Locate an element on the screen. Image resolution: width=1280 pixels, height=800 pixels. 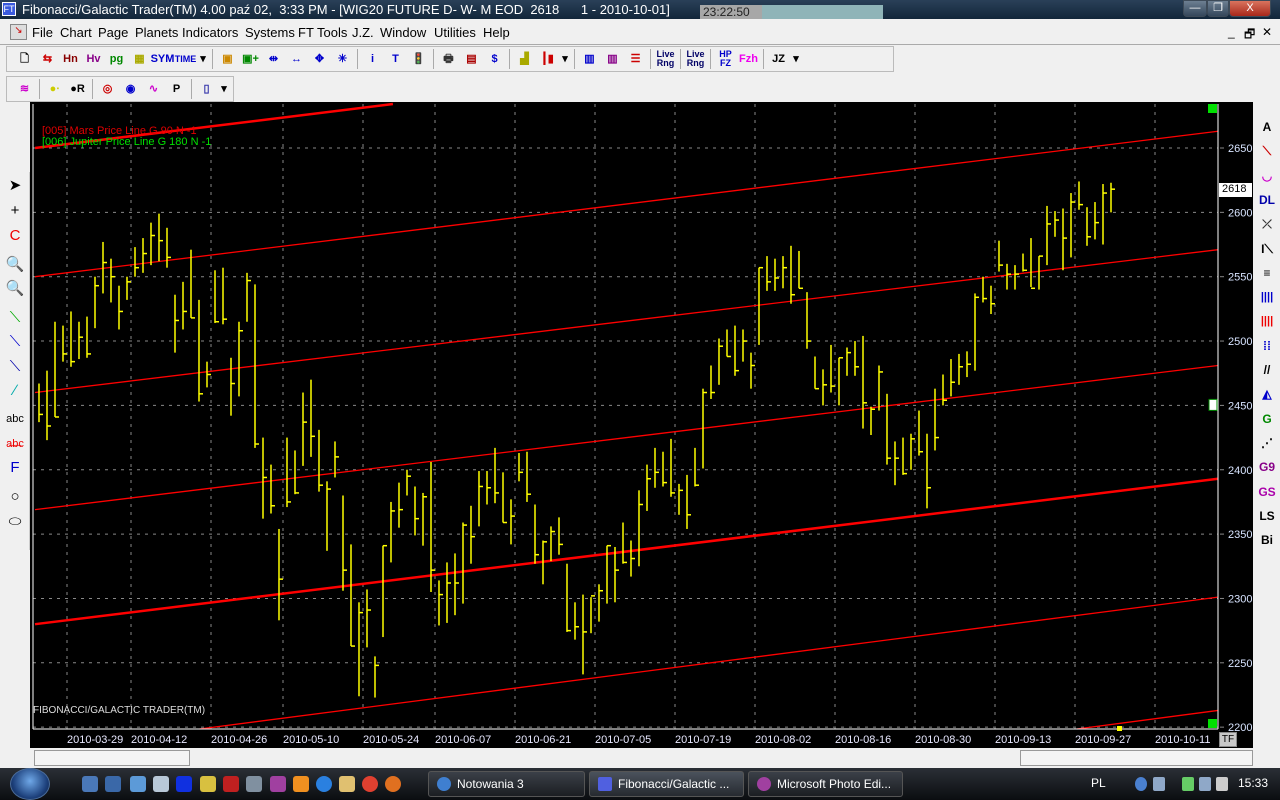
system-clock: 15:33 is located at coordinates (1253, 783).